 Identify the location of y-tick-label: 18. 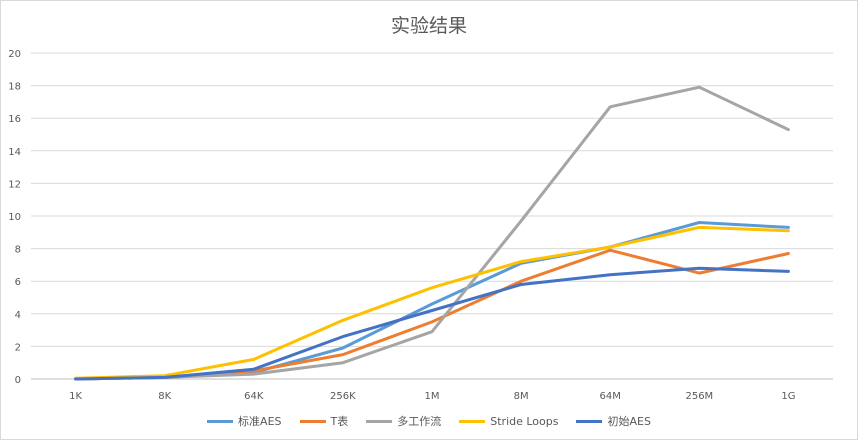
(14, 87).